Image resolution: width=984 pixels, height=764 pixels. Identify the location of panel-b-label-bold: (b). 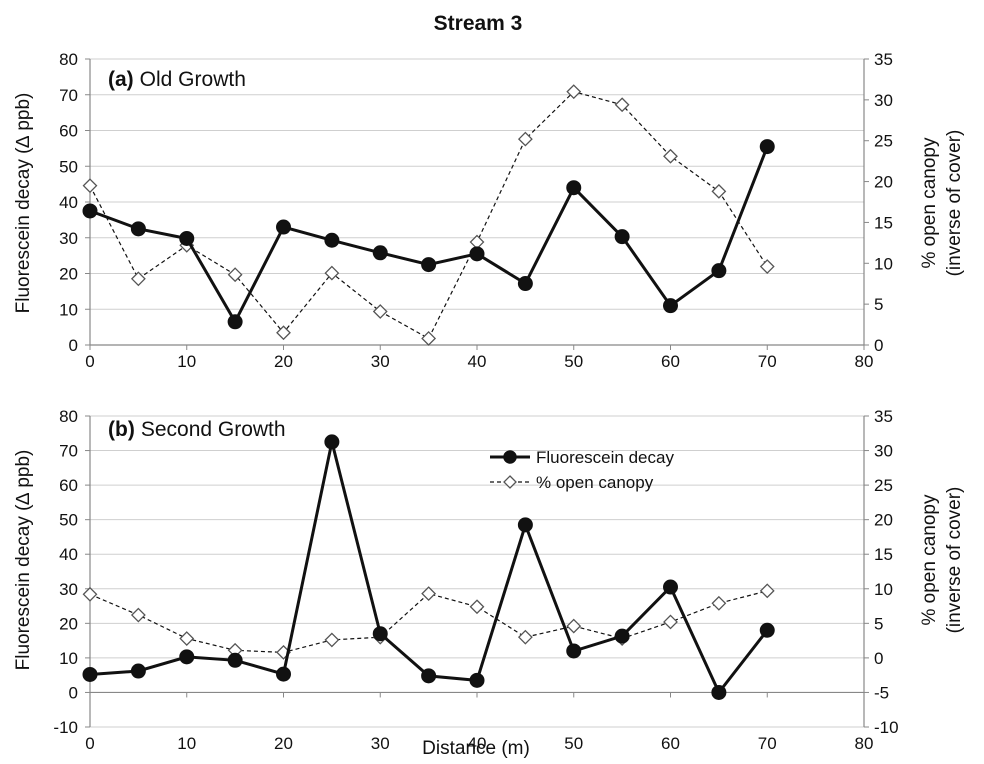
(121, 429).